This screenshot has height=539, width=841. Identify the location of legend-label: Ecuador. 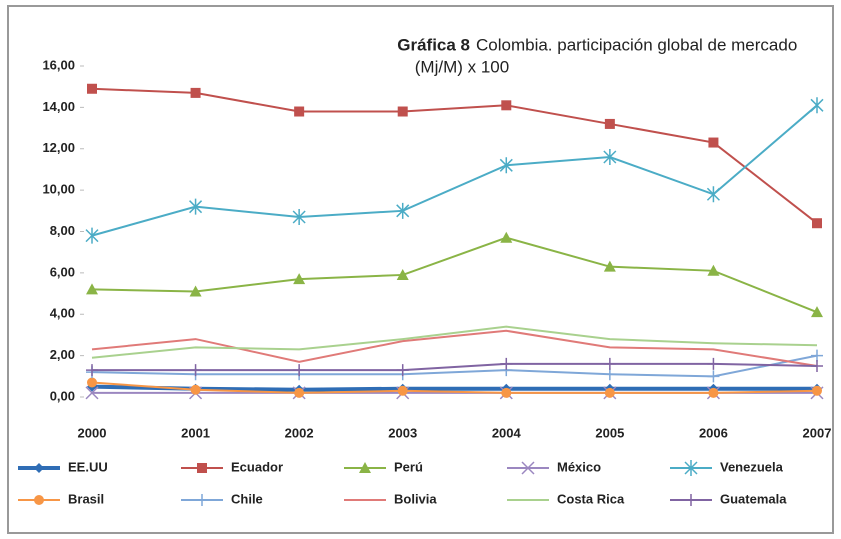
(257, 466).